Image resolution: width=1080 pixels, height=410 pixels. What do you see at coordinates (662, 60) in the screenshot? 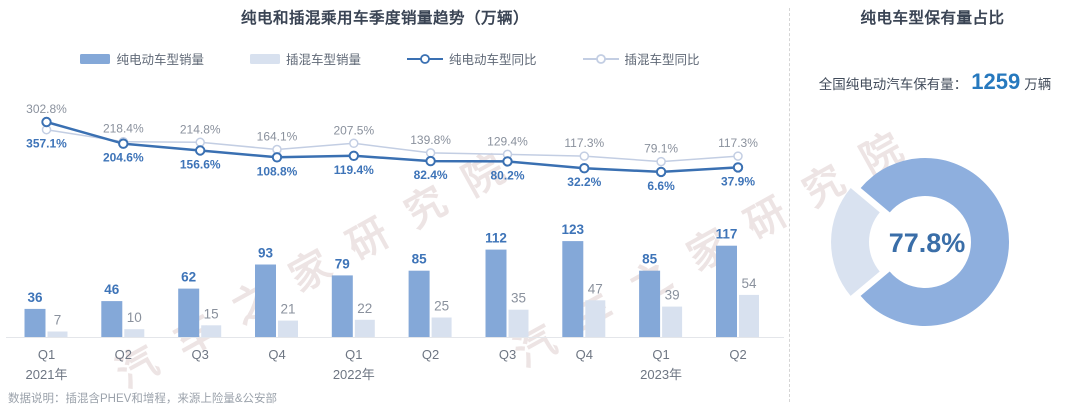
I see `legend-label: 插混车型同比` at bounding box center [662, 60].